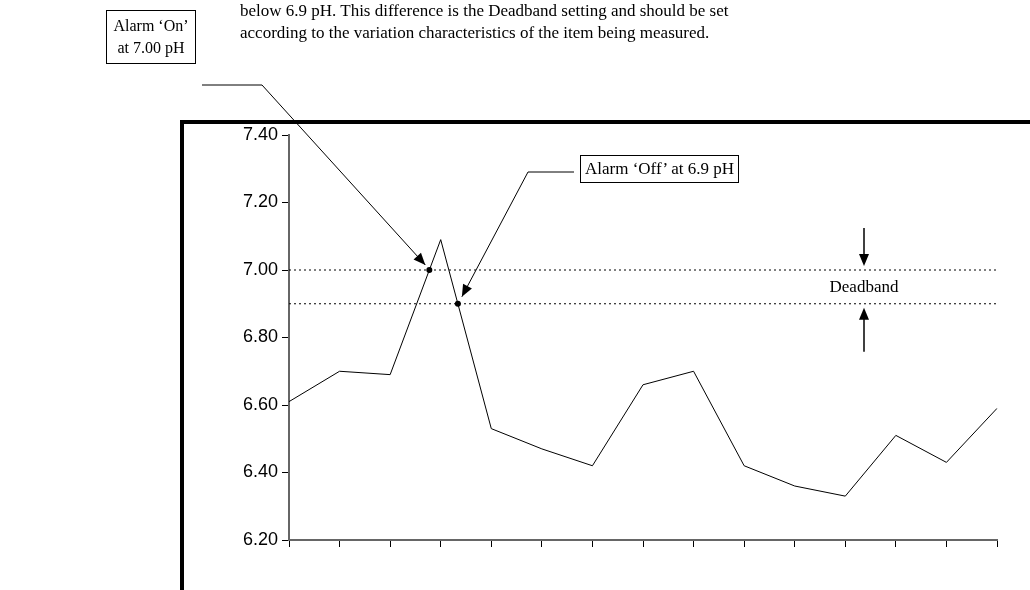  I want to click on annotation: Alarm ‘Off’ at 6.9 pH, so click(660, 169).